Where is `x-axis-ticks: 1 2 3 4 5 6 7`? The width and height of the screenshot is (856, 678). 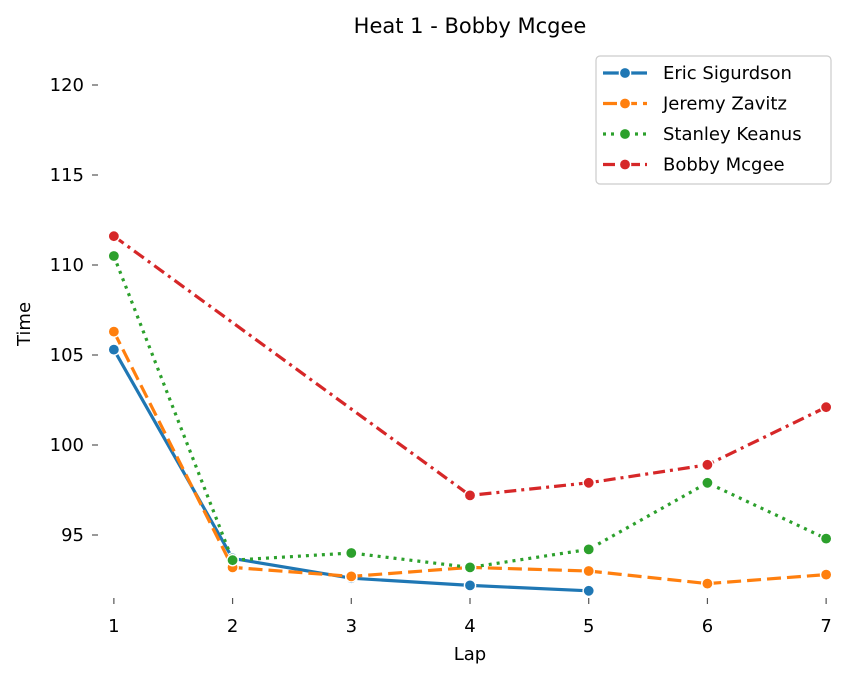
x-axis-ticks: 1 2 3 4 5 6 7 is located at coordinates (470, 617).